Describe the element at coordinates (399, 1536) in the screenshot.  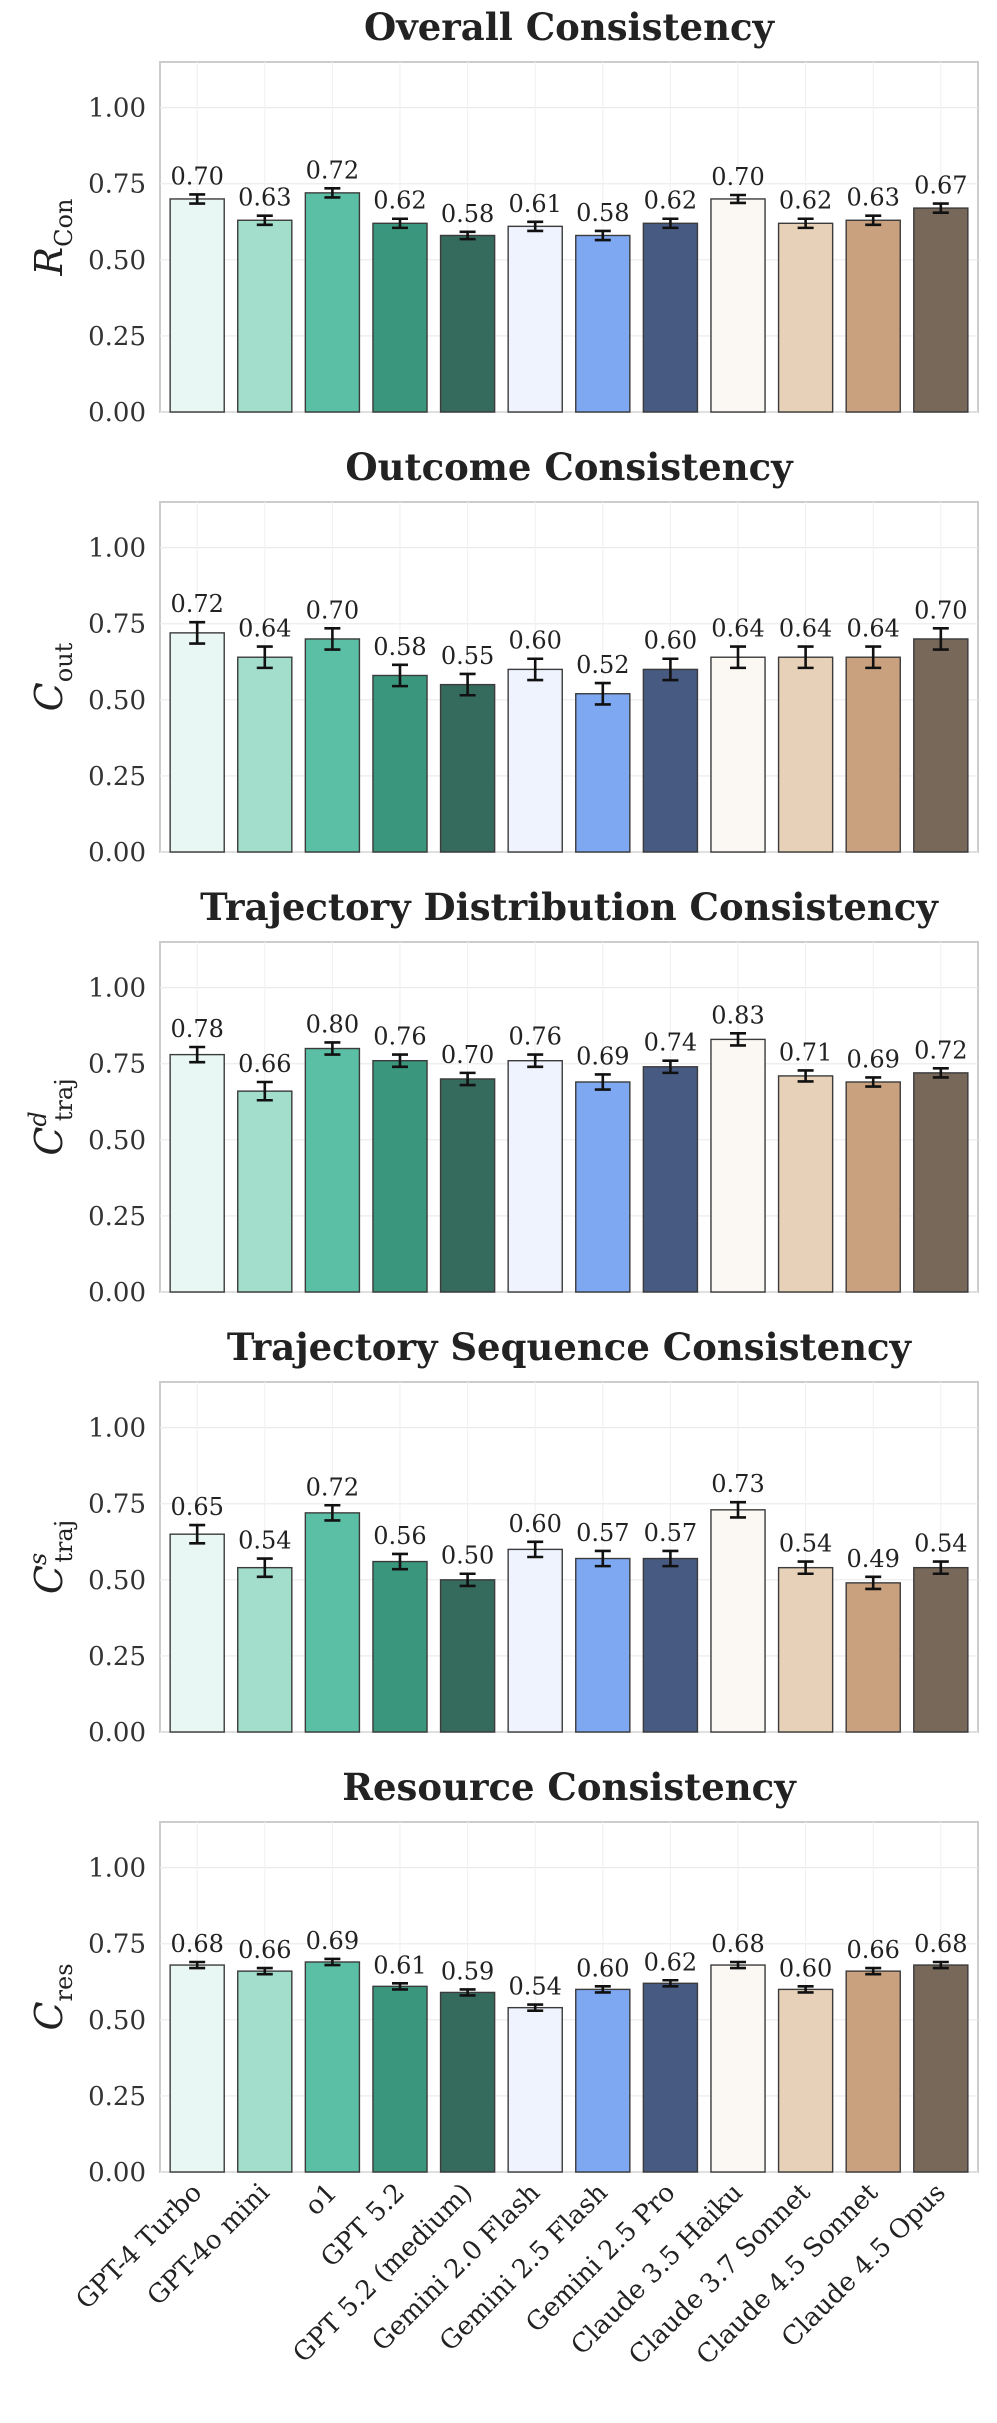
I see `data-label: 0.56` at that location.